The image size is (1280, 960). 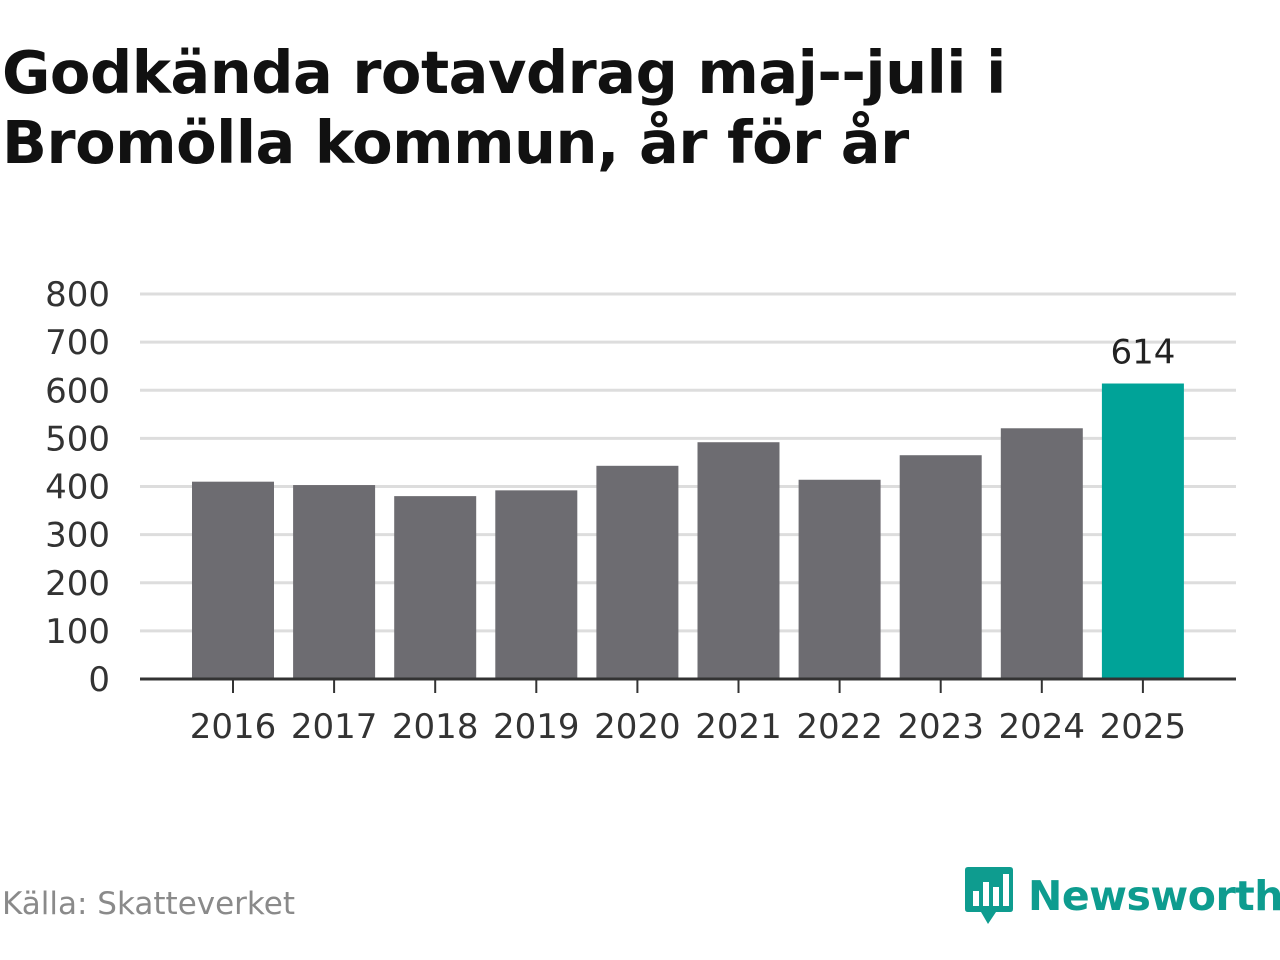 What do you see at coordinates (77, 632) in the screenshot?
I see `y-tick-label: 100` at bounding box center [77, 632].